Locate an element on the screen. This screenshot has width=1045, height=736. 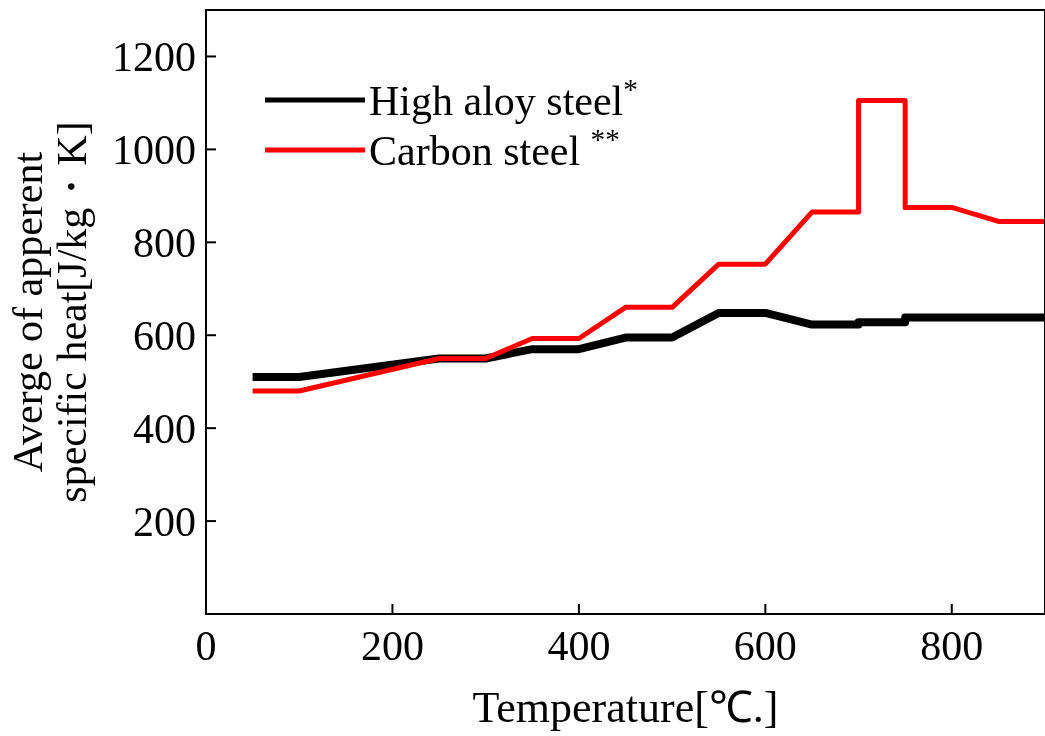
x-tick-label: 800 is located at coordinates (952, 646).